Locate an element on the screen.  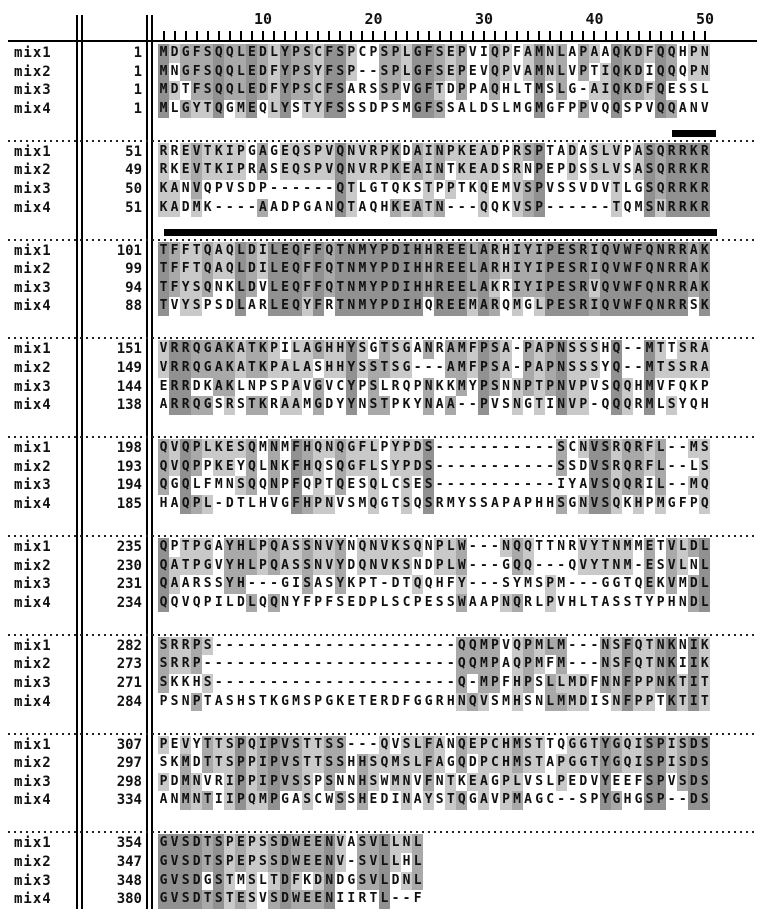
row-start-number: 230 is located at coordinates (129, 565).